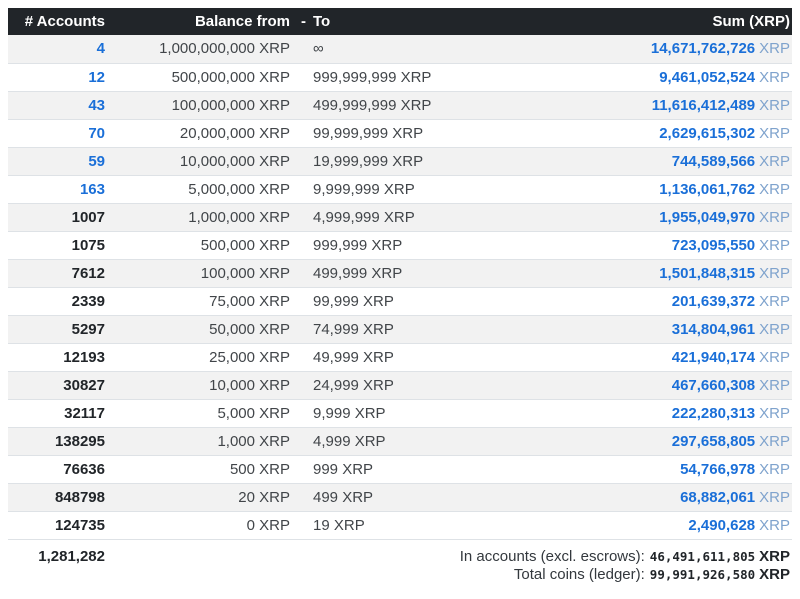 The height and width of the screenshot is (599, 800). What do you see at coordinates (644, 524) in the screenshot?
I see `sum-cell: 2,490,628 XRP` at bounding box center [644, 524].